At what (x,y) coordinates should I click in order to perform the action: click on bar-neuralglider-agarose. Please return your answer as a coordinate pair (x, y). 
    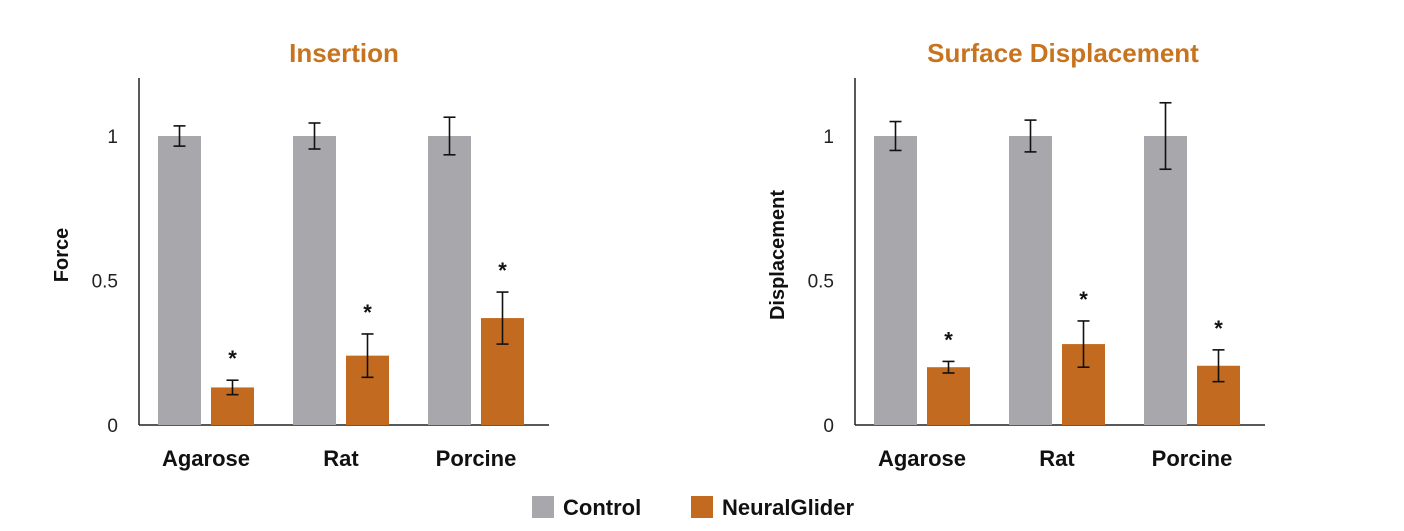
    Looking at the image, I should click on (948, 396).